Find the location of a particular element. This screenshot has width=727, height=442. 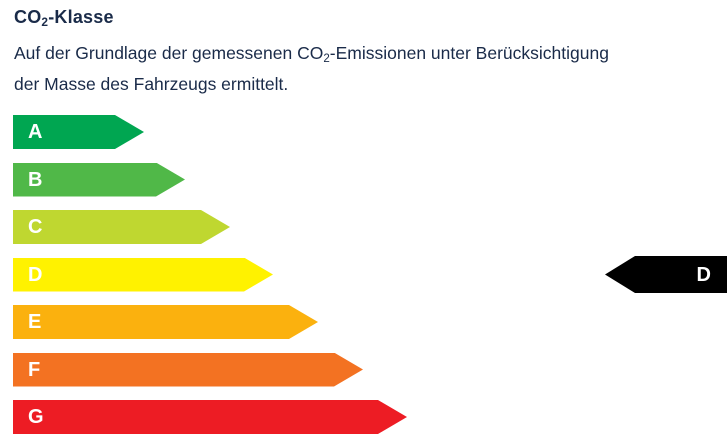

co2-class-letter: A is located at coordinates (35, 132).